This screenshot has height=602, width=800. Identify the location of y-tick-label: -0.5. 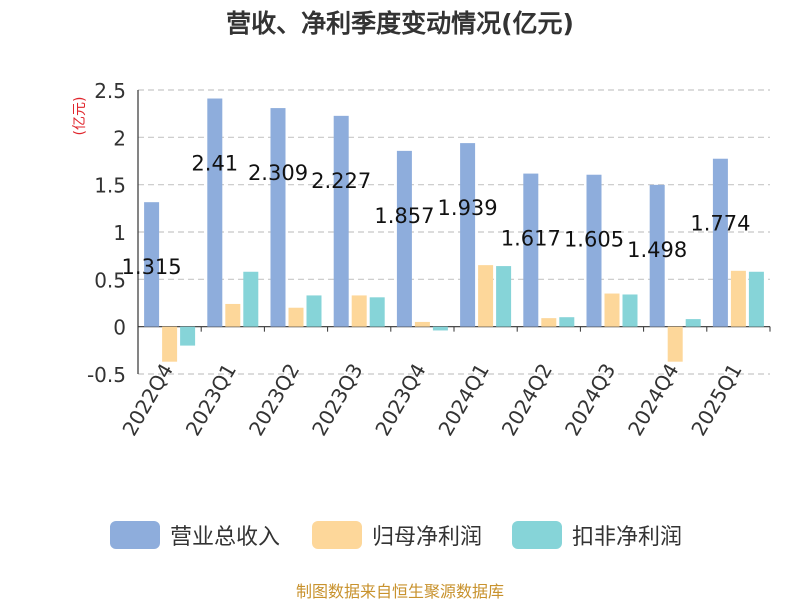
(106, 375).